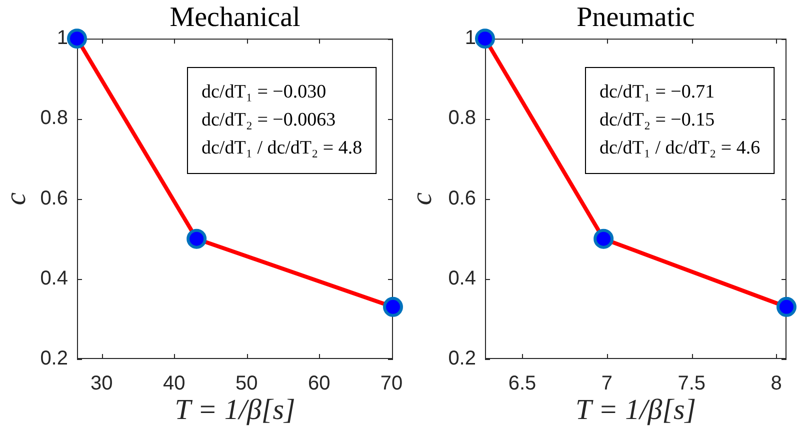  Describe the element at coordinates (319, 383) in the screenshot. I see `x-tick-label: 60` at that location.